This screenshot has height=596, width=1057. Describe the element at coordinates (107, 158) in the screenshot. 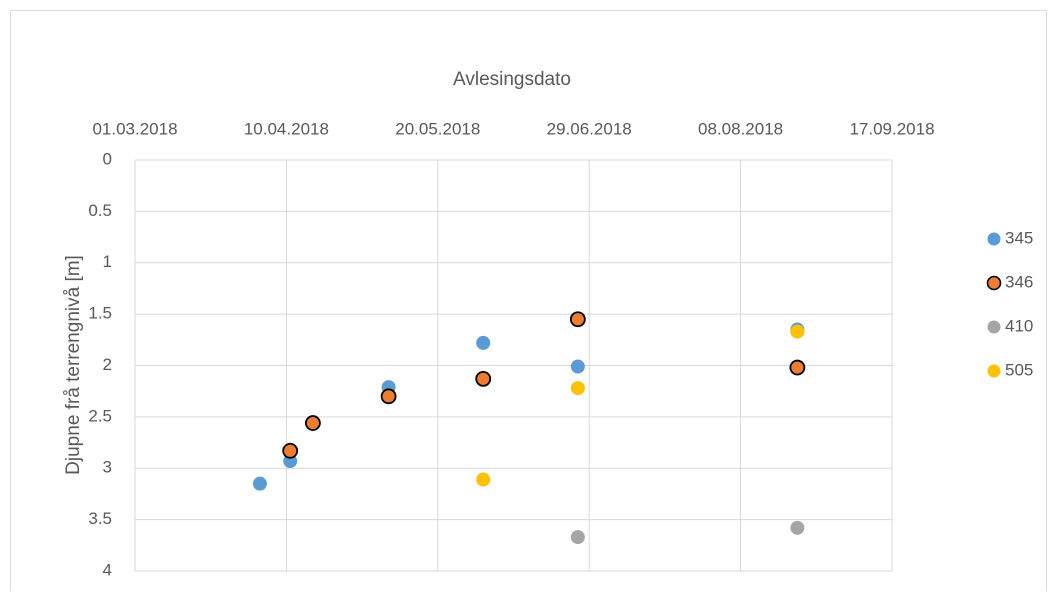

I see `y-tick-label: 0` at that location.